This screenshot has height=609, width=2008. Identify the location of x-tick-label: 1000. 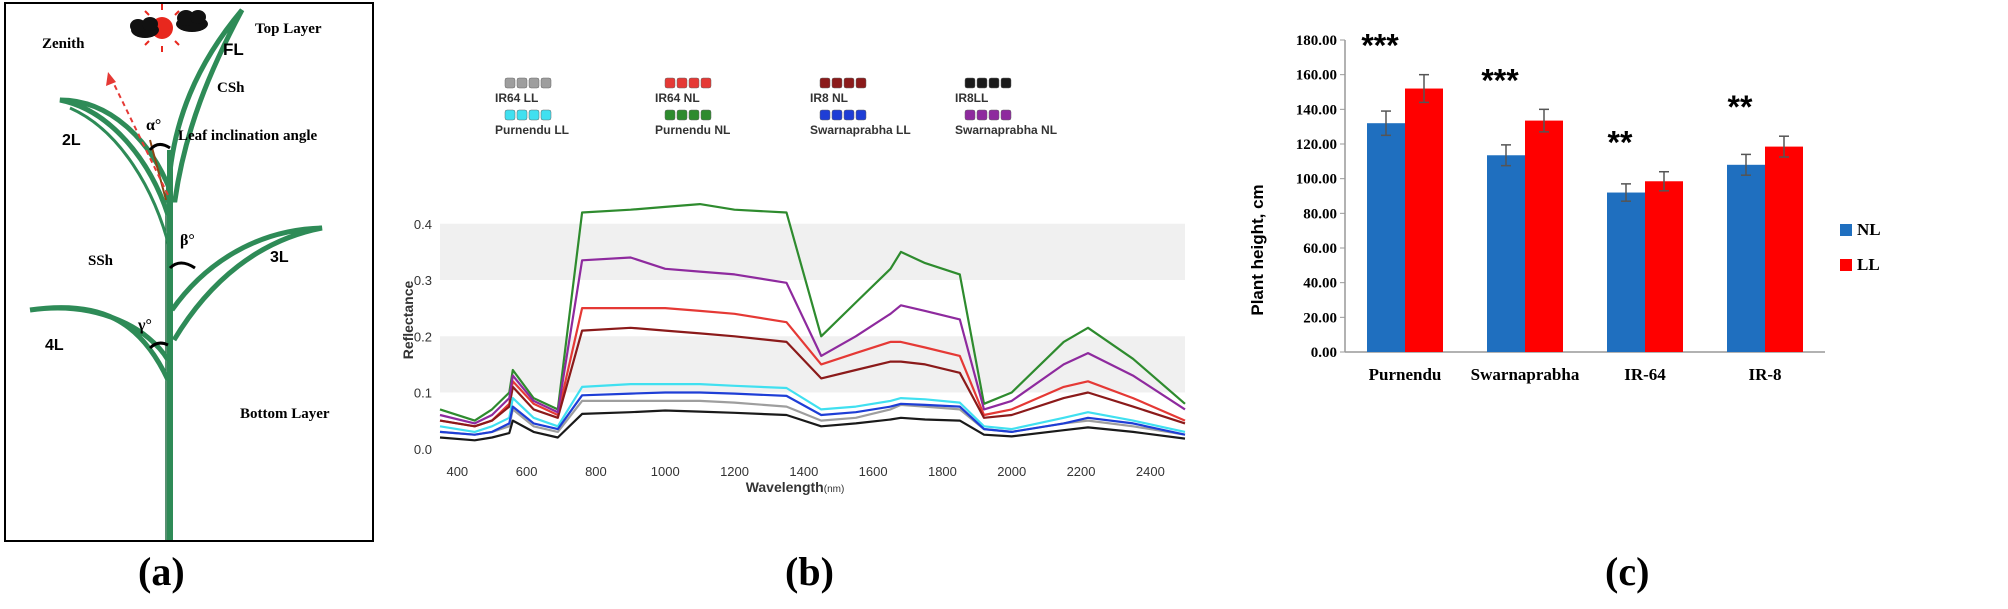
(665, 471).